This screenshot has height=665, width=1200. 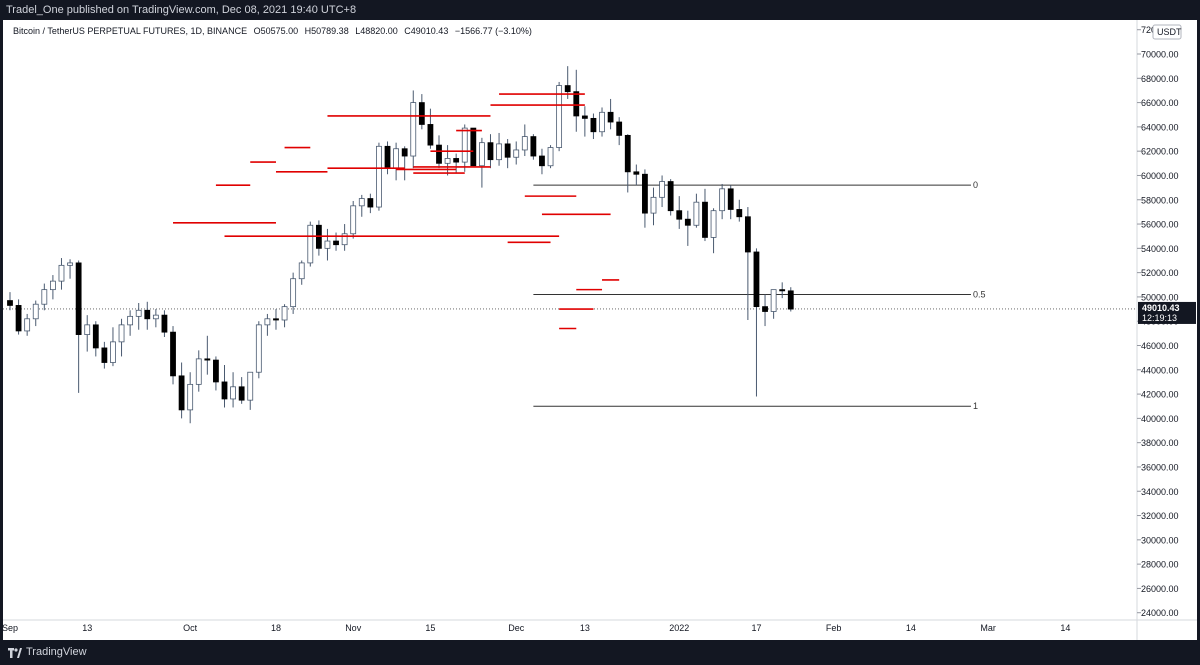 What do you see at coordinates (585, 628) in the screenshot?
I see `x-tick-label: 13` at bounding box center [585, 628].